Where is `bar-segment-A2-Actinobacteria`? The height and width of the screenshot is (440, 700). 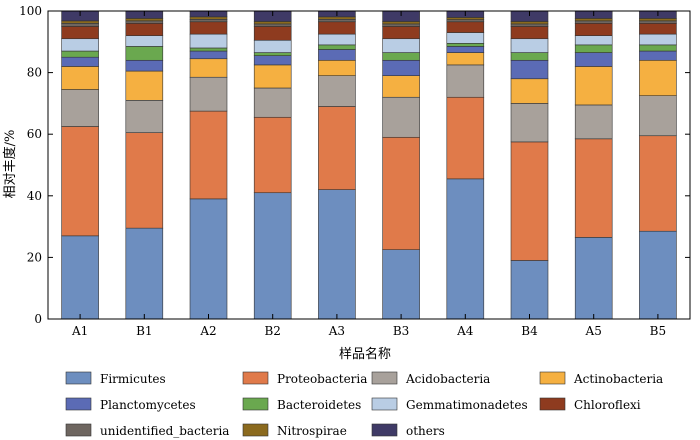
bar-segment-A2-Actinobacteria is located at coordinates (208, 68).